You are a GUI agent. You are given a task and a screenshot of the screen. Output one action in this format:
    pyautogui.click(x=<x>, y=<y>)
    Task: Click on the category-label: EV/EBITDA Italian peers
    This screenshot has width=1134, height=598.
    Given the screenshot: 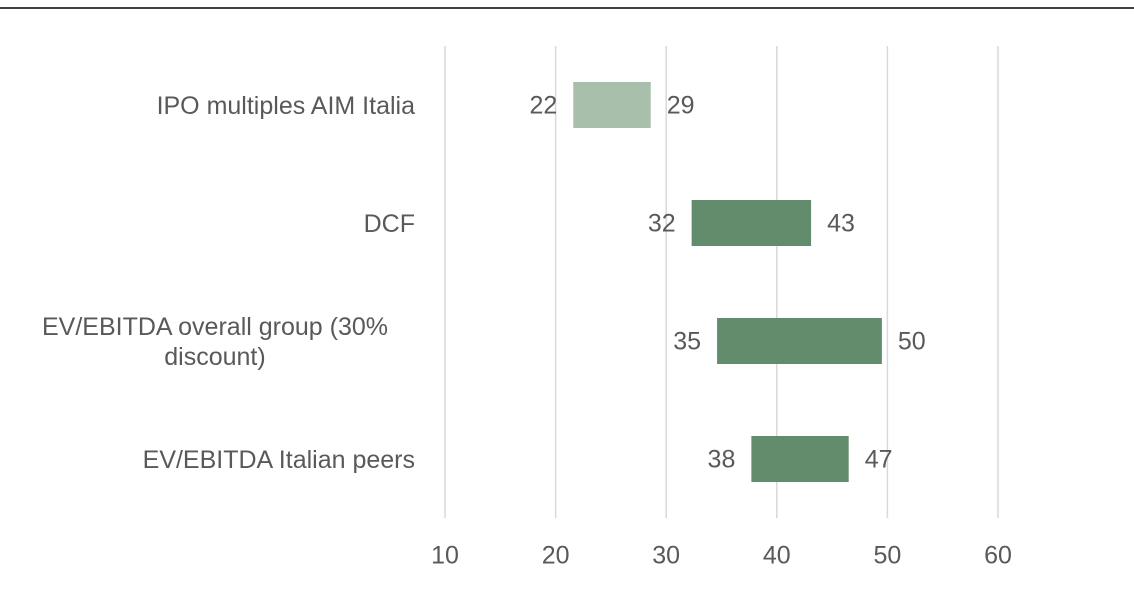 What is the action you would take?
    pyautogui.click(x=278, y=460)
    